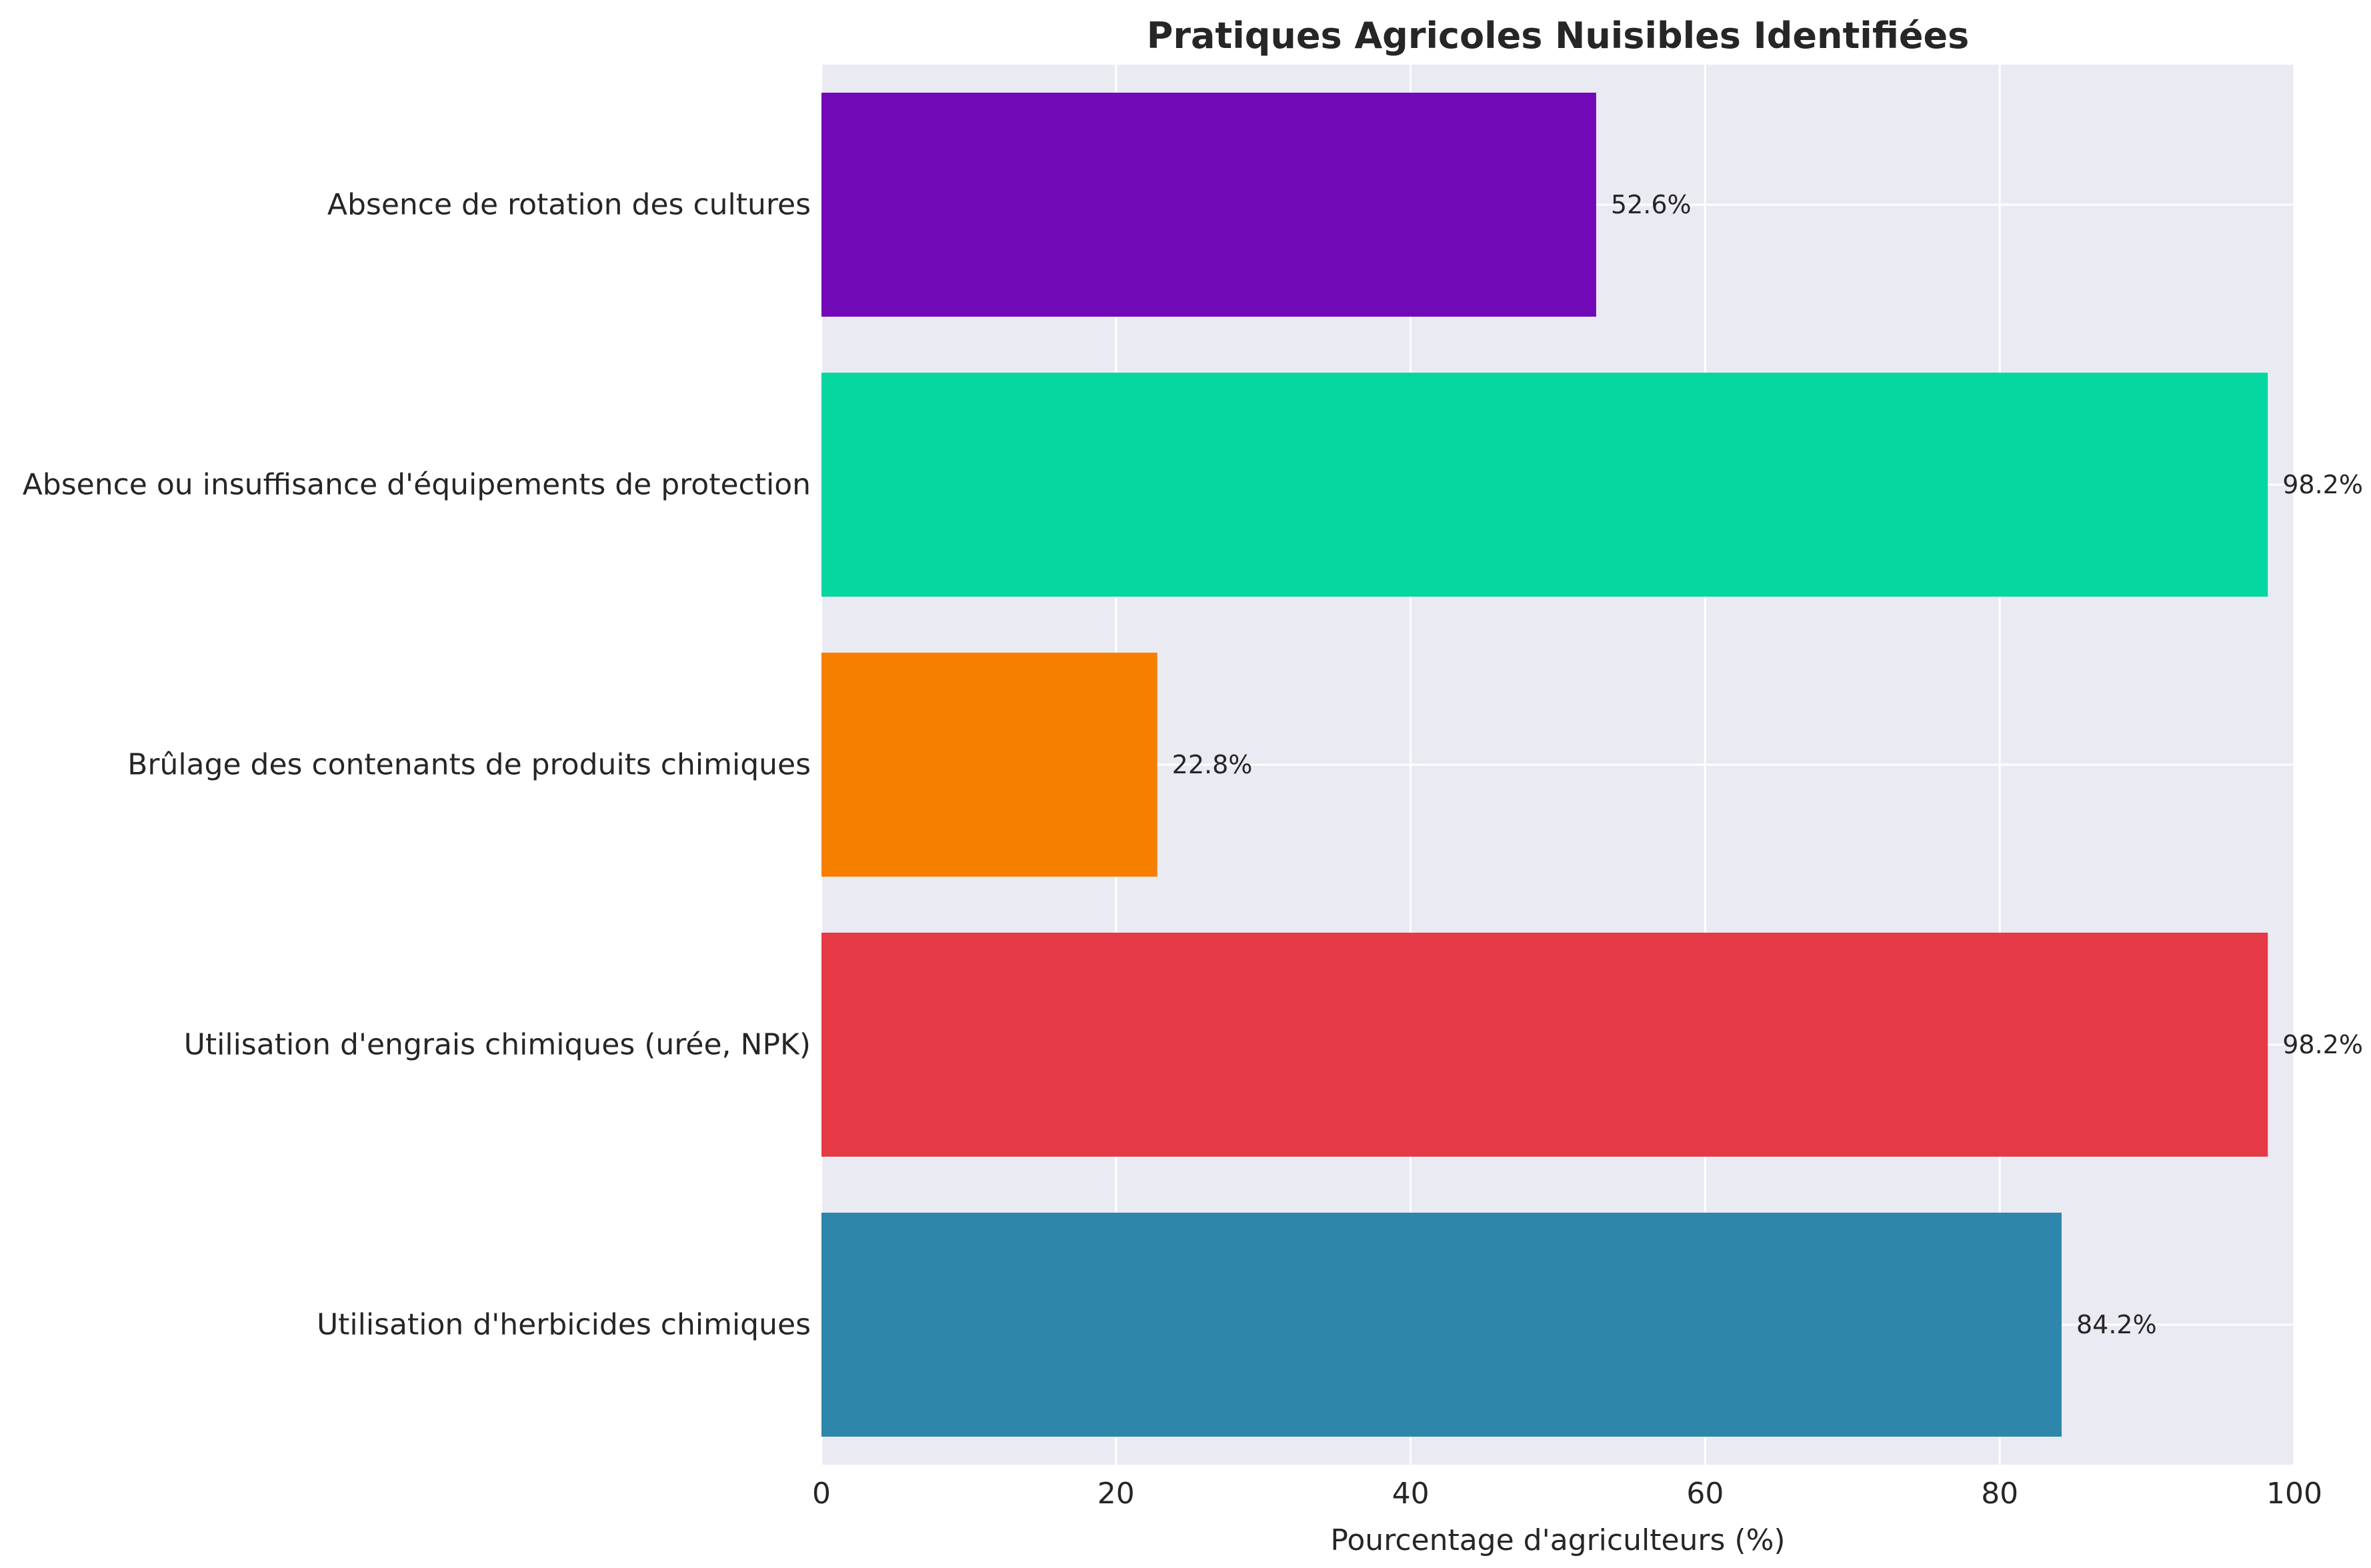 This screenshot has height=1568, width=2371. What do you see at coordinates (1213, 764) in the screenshot?
I see `value-label-3: 22.8%` at bounding box center [1213, 764].